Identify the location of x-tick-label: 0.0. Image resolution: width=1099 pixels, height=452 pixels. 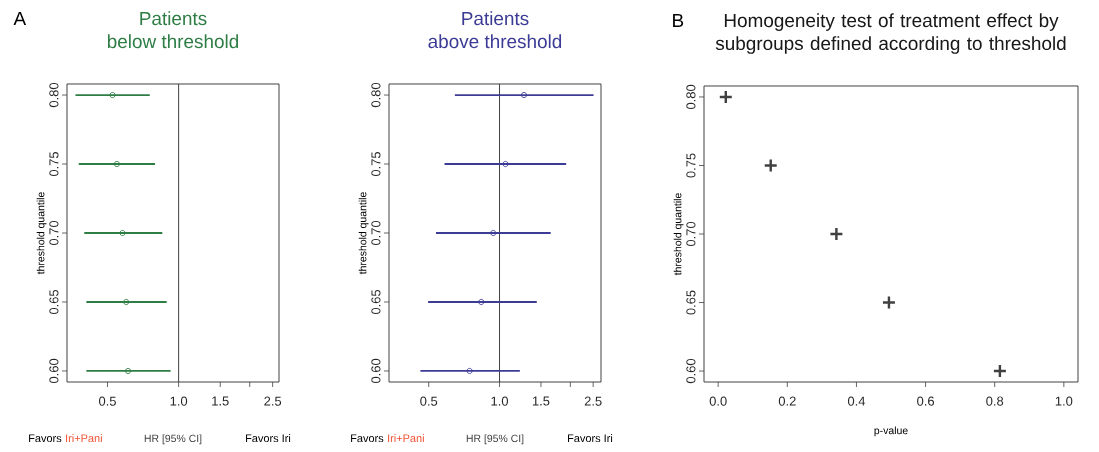
(718, 401).